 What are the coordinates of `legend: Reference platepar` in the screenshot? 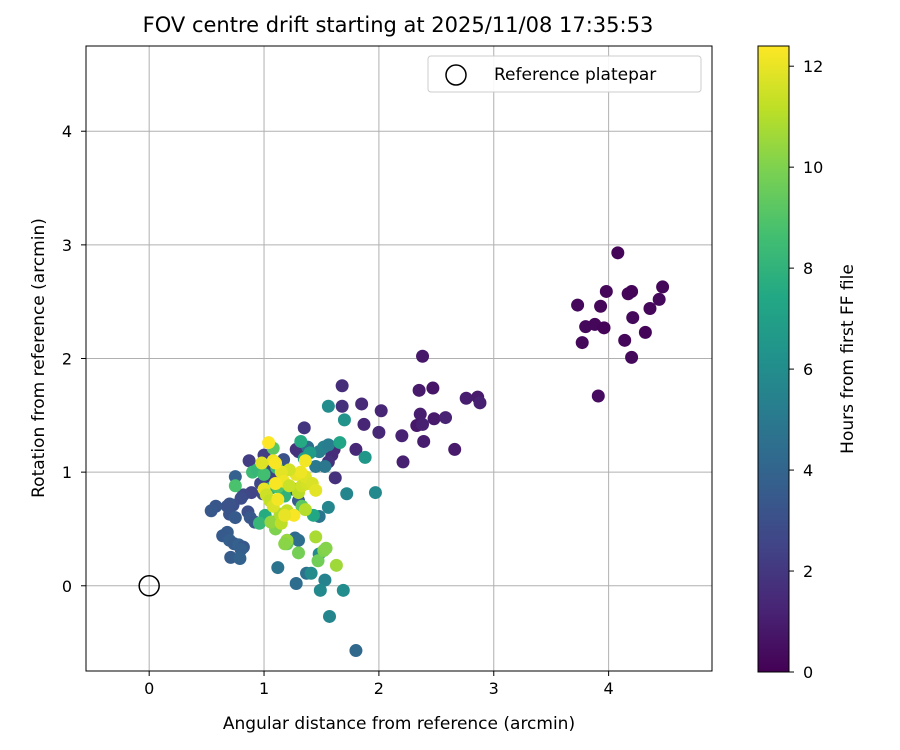 It's located at (564, 74).